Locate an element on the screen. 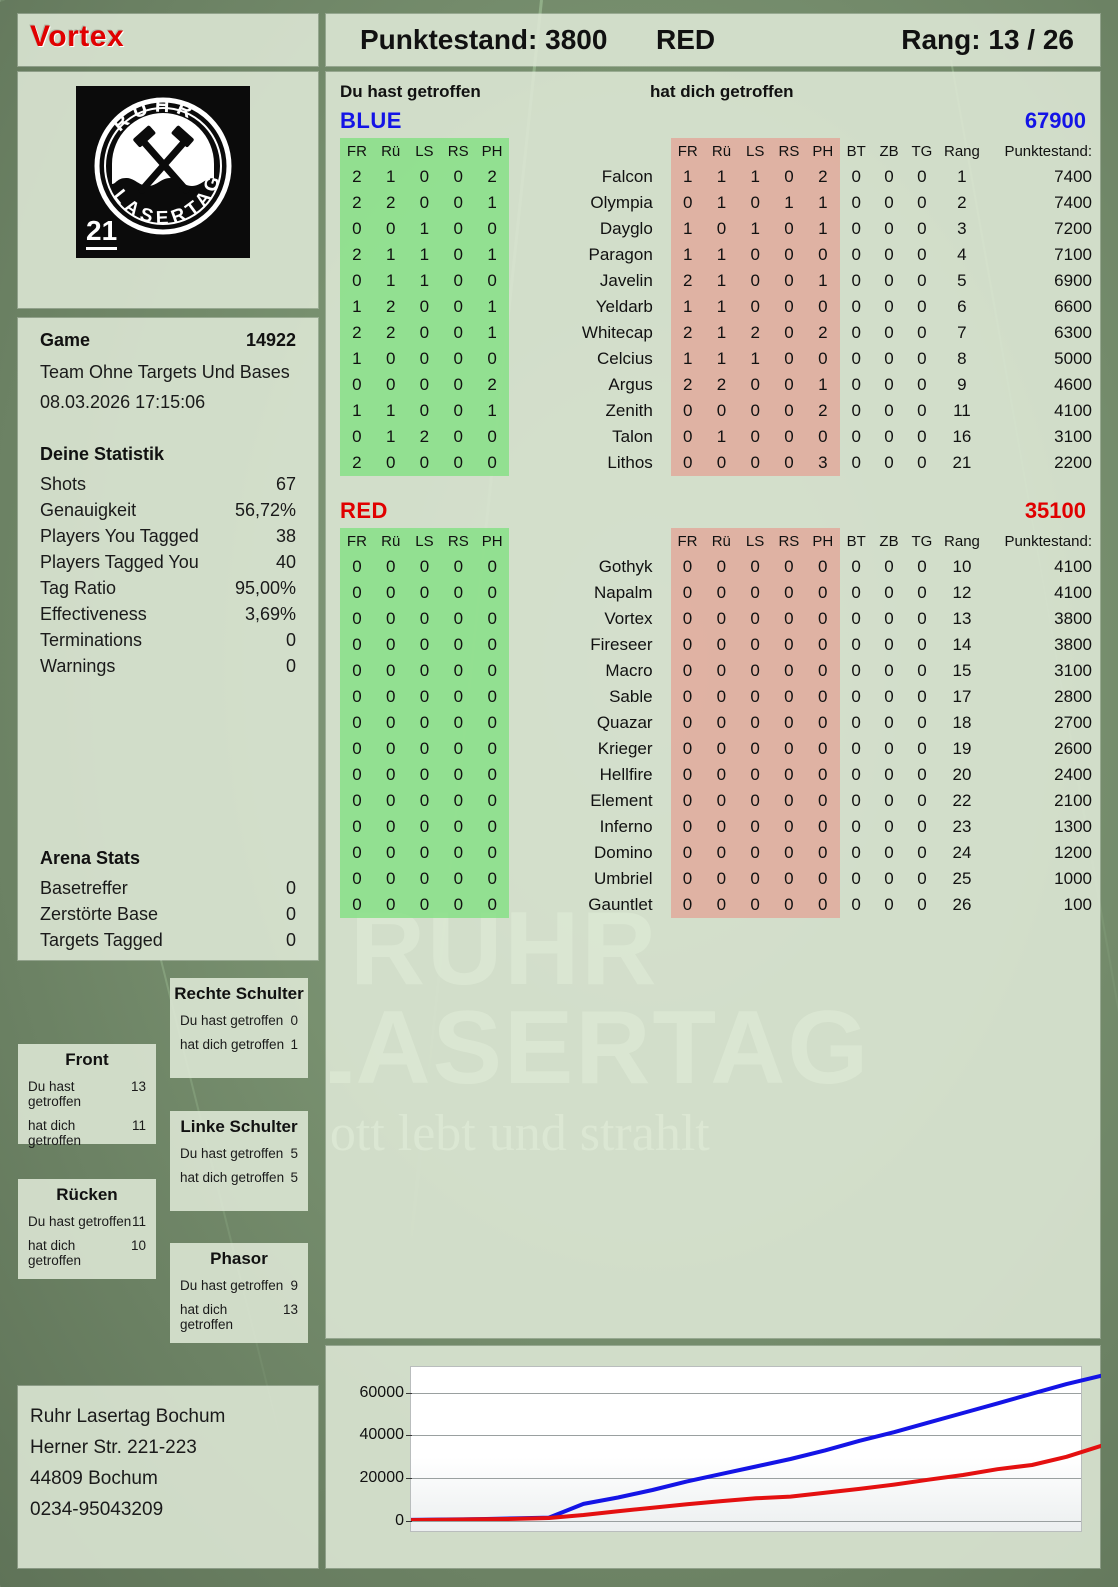  table-row: 2 0 0 0 0 Lithos 0 0 0 0 3 0 0 0 21 2200 is located at coordinates (720, 463).